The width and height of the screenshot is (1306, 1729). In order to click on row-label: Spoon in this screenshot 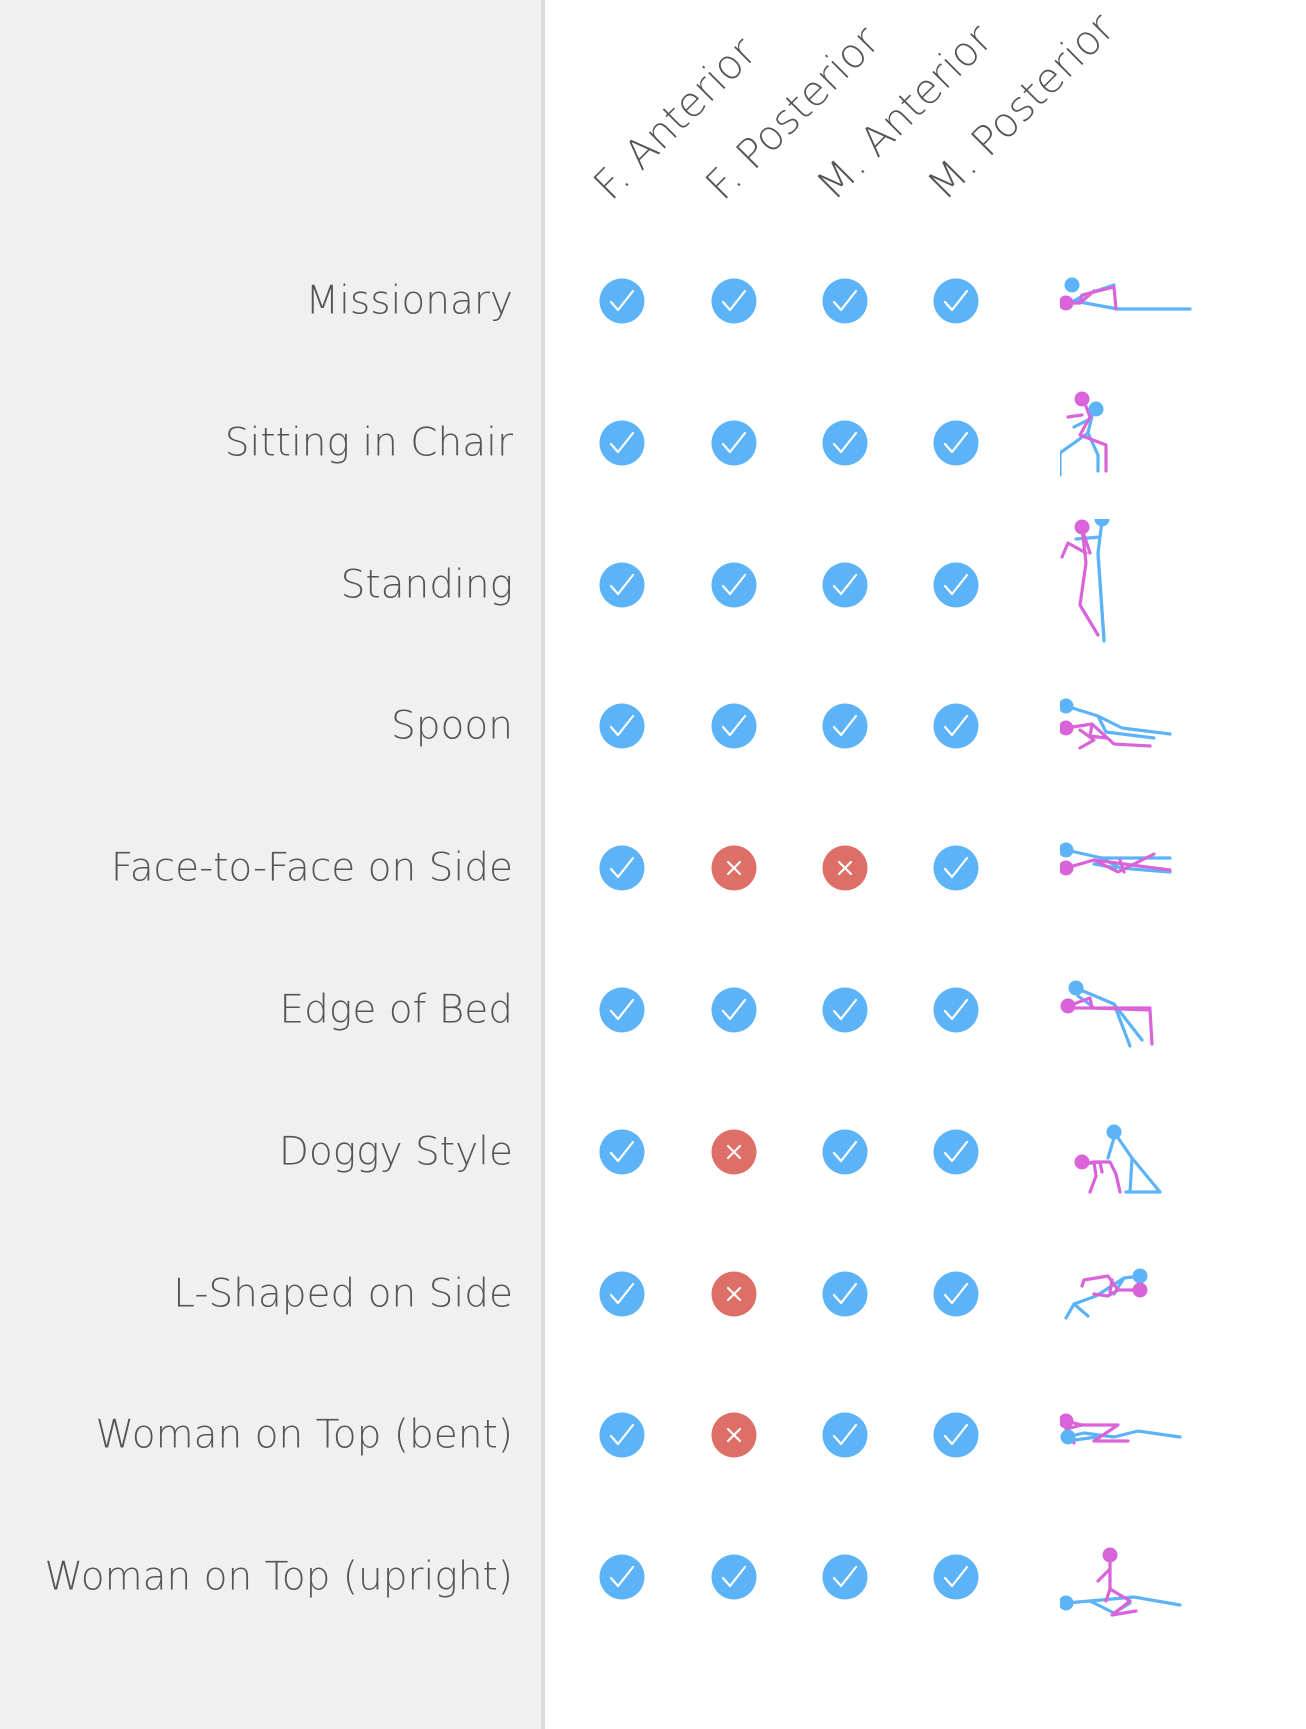, I will do `click(452, 726)`.